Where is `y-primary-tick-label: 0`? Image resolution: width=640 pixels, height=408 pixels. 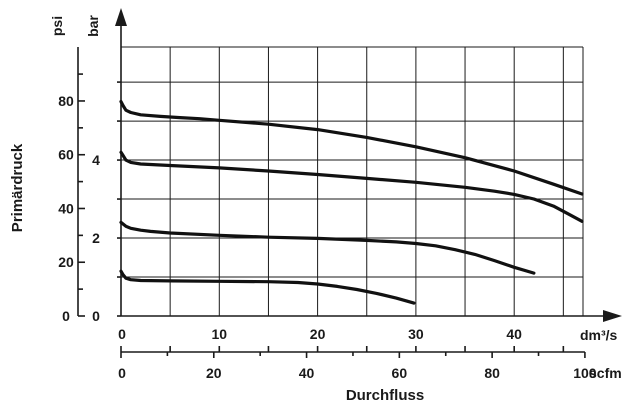 y-primary-tick-label: 0 is located at coordinates (96, 316).